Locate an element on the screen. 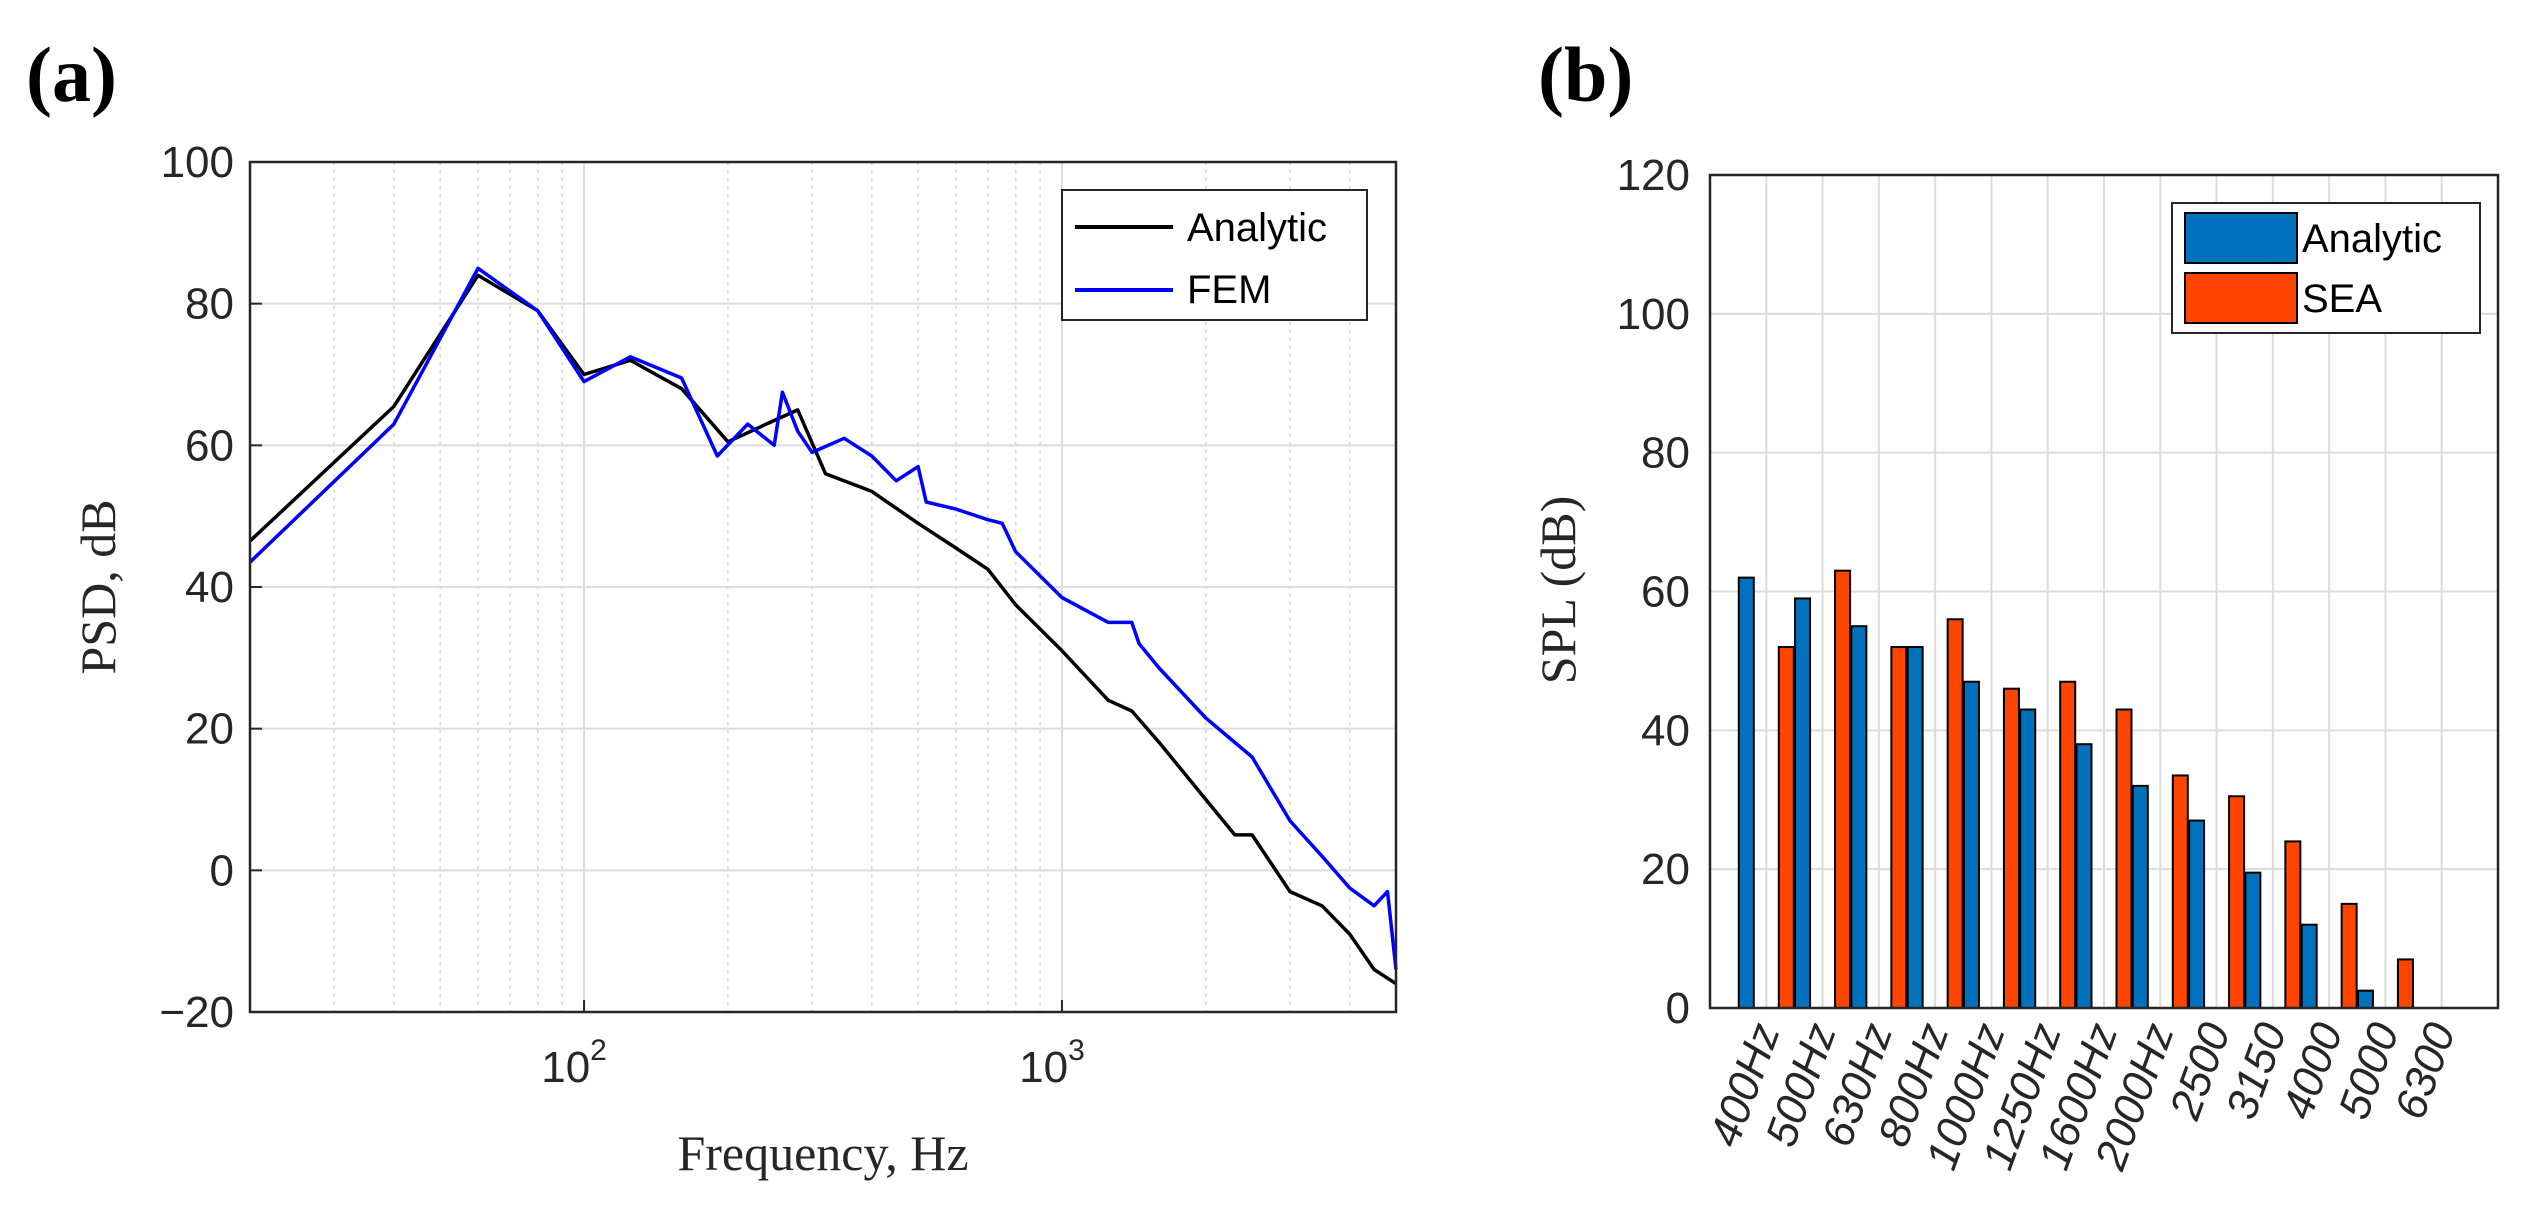  bar-sea-400hz is located at coordinates (1786, 827).